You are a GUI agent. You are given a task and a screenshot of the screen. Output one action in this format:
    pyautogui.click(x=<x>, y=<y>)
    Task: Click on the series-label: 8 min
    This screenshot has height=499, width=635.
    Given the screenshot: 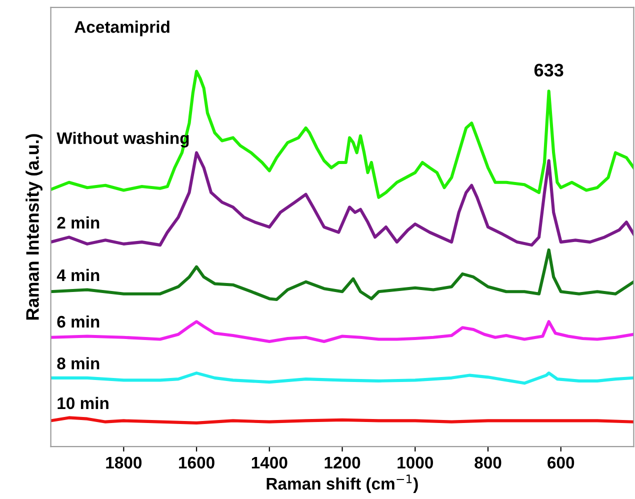 What is the action you would take?
    pyautogui.click(x=78, y=363)
    